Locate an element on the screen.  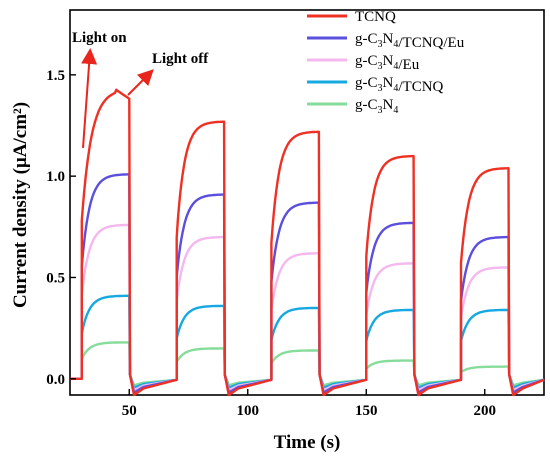
light-on-arrow is located at coordinates (89, 98).